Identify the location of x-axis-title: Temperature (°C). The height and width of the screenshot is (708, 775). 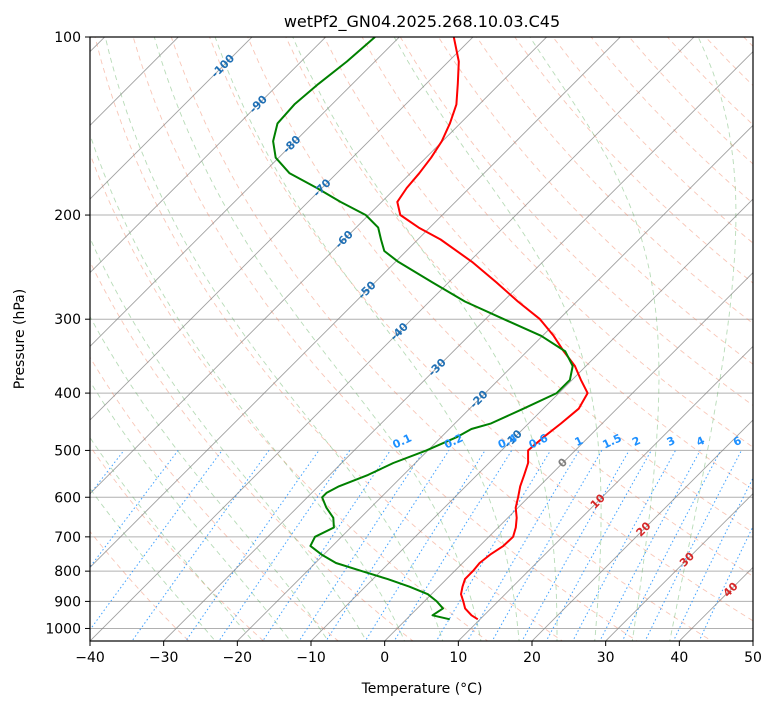
(422, 689).